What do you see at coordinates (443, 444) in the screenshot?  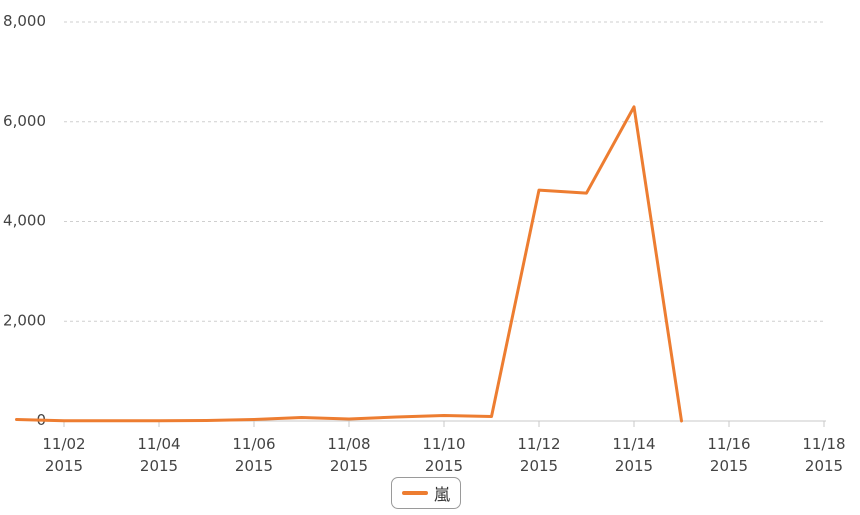 I see `x-tick-label-date: 11/10` at bounding box center [443, 444].